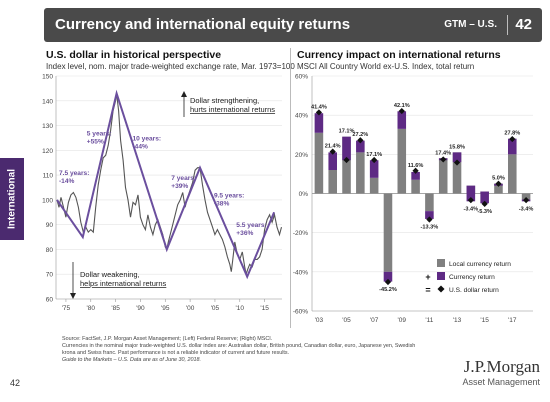 Image resolution: width=550 pixels, height=402 pixels. Describe the element at coordinates (240, 308) in the screenshot. I see `left-x-tick-label: '10` at that location.